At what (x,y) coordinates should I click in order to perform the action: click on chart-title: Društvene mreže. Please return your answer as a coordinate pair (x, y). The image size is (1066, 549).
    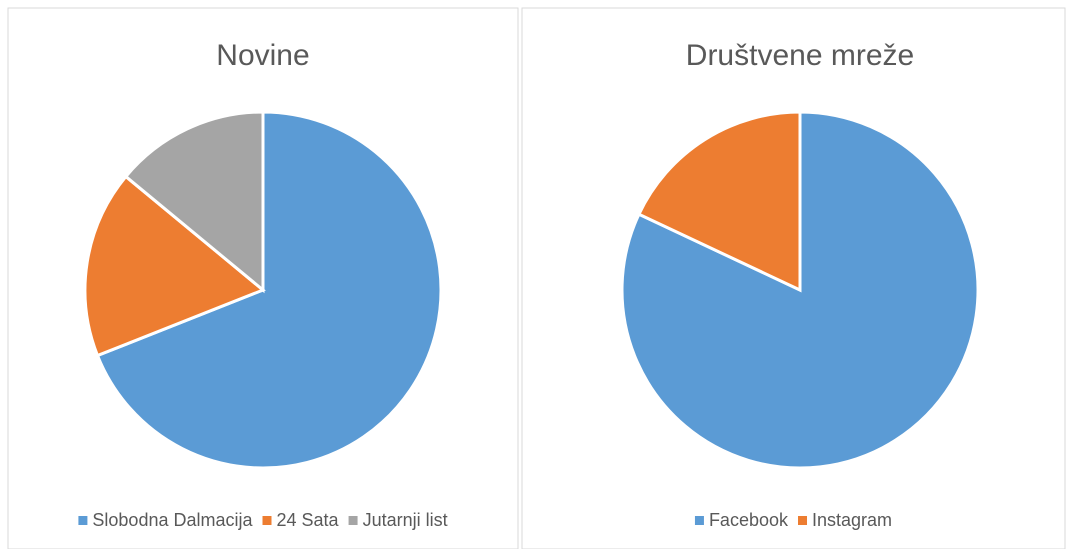
    Looking at the image, I should click on (800, 55).